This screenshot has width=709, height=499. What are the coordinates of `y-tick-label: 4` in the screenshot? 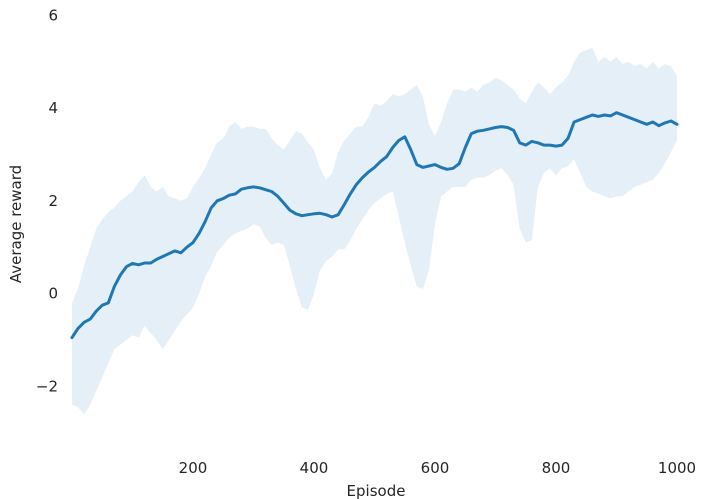 It's located at (53, 108).